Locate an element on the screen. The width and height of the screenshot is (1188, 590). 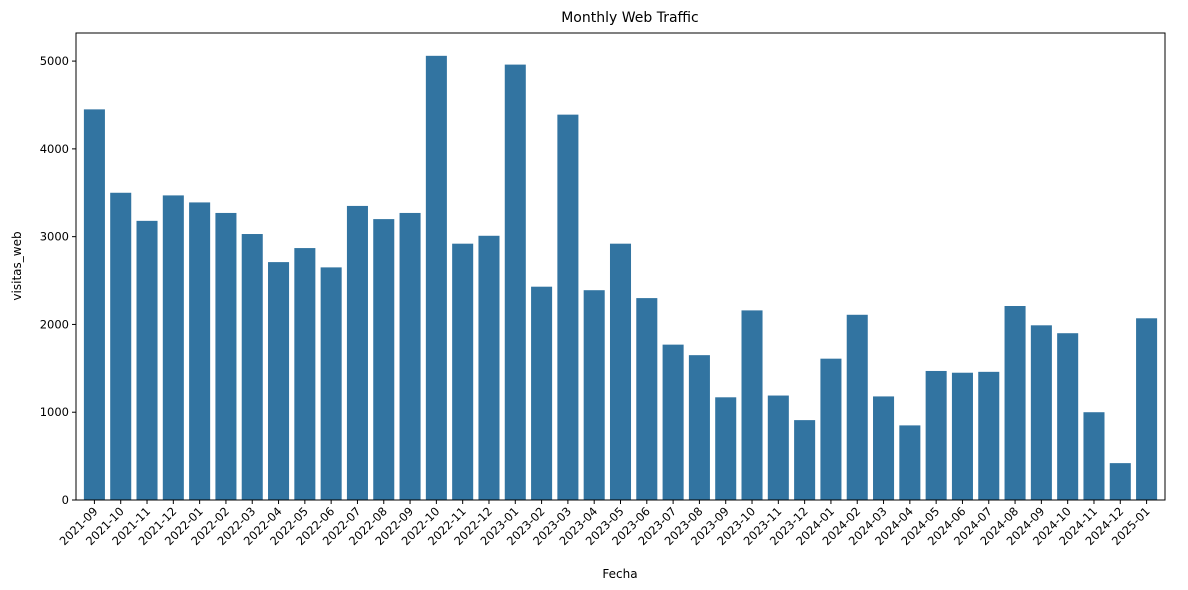
y-tick-label: 5000 is located at coordinates (54, 61).